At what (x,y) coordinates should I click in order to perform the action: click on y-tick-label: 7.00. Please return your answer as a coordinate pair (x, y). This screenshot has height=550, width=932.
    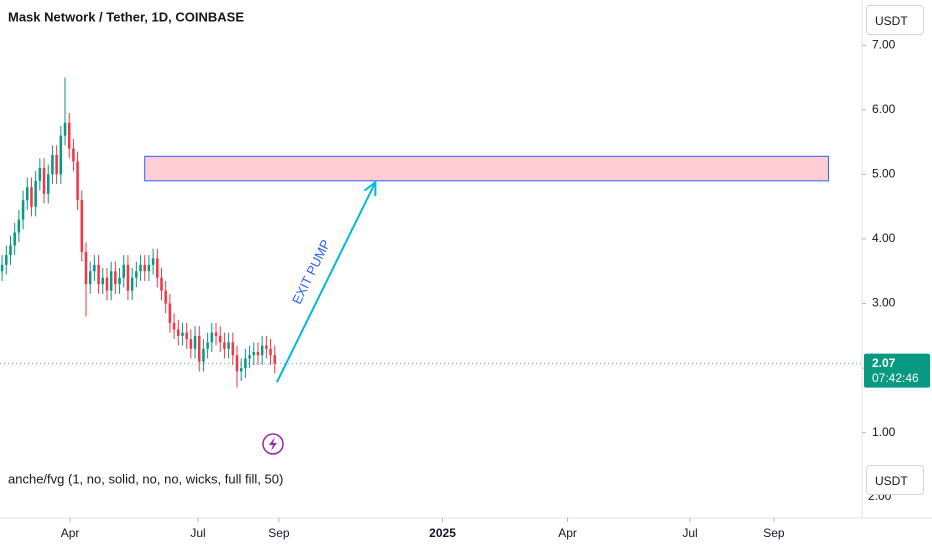
    Looking at the image, I should click on (884, 44).